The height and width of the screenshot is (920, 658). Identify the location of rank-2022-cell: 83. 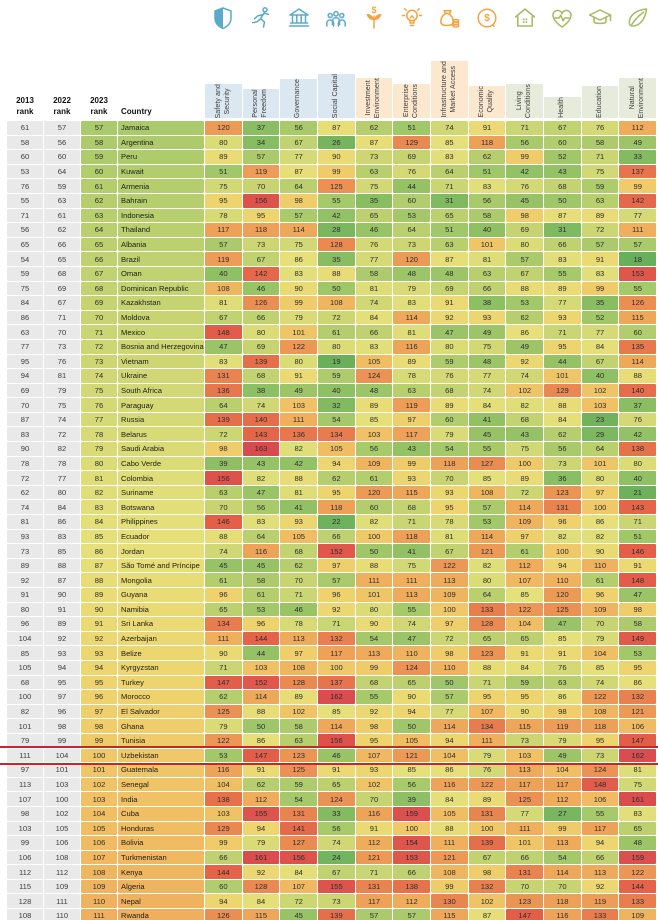
(62, 536).